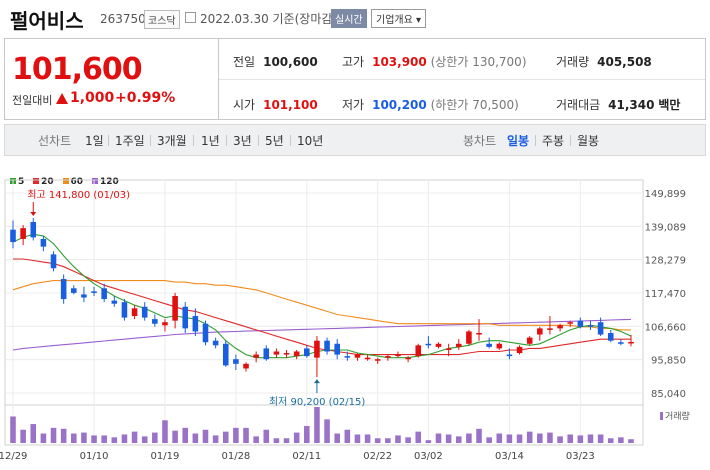 The height and width of the screenshot is (470, 710). Describe the element at coordinates (665, 261) in the screenshot. I see `y-tick-label: 128,279` at that location.